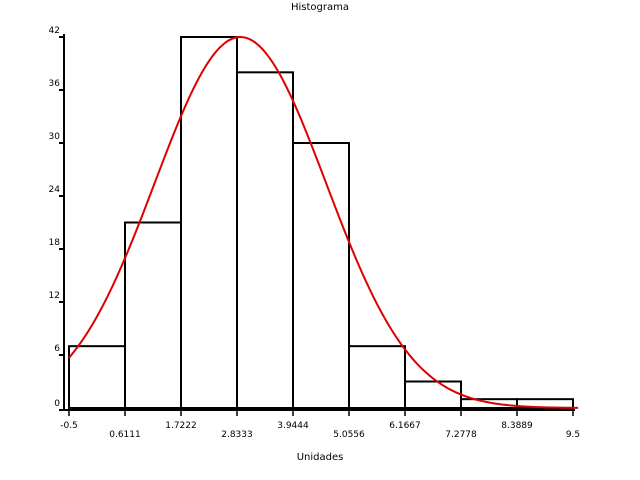 This screenshot has height=480, width=640. Describe the element at coordinates (57, 349) in the screenshot. I see `y-tick-label: 6` at that location.